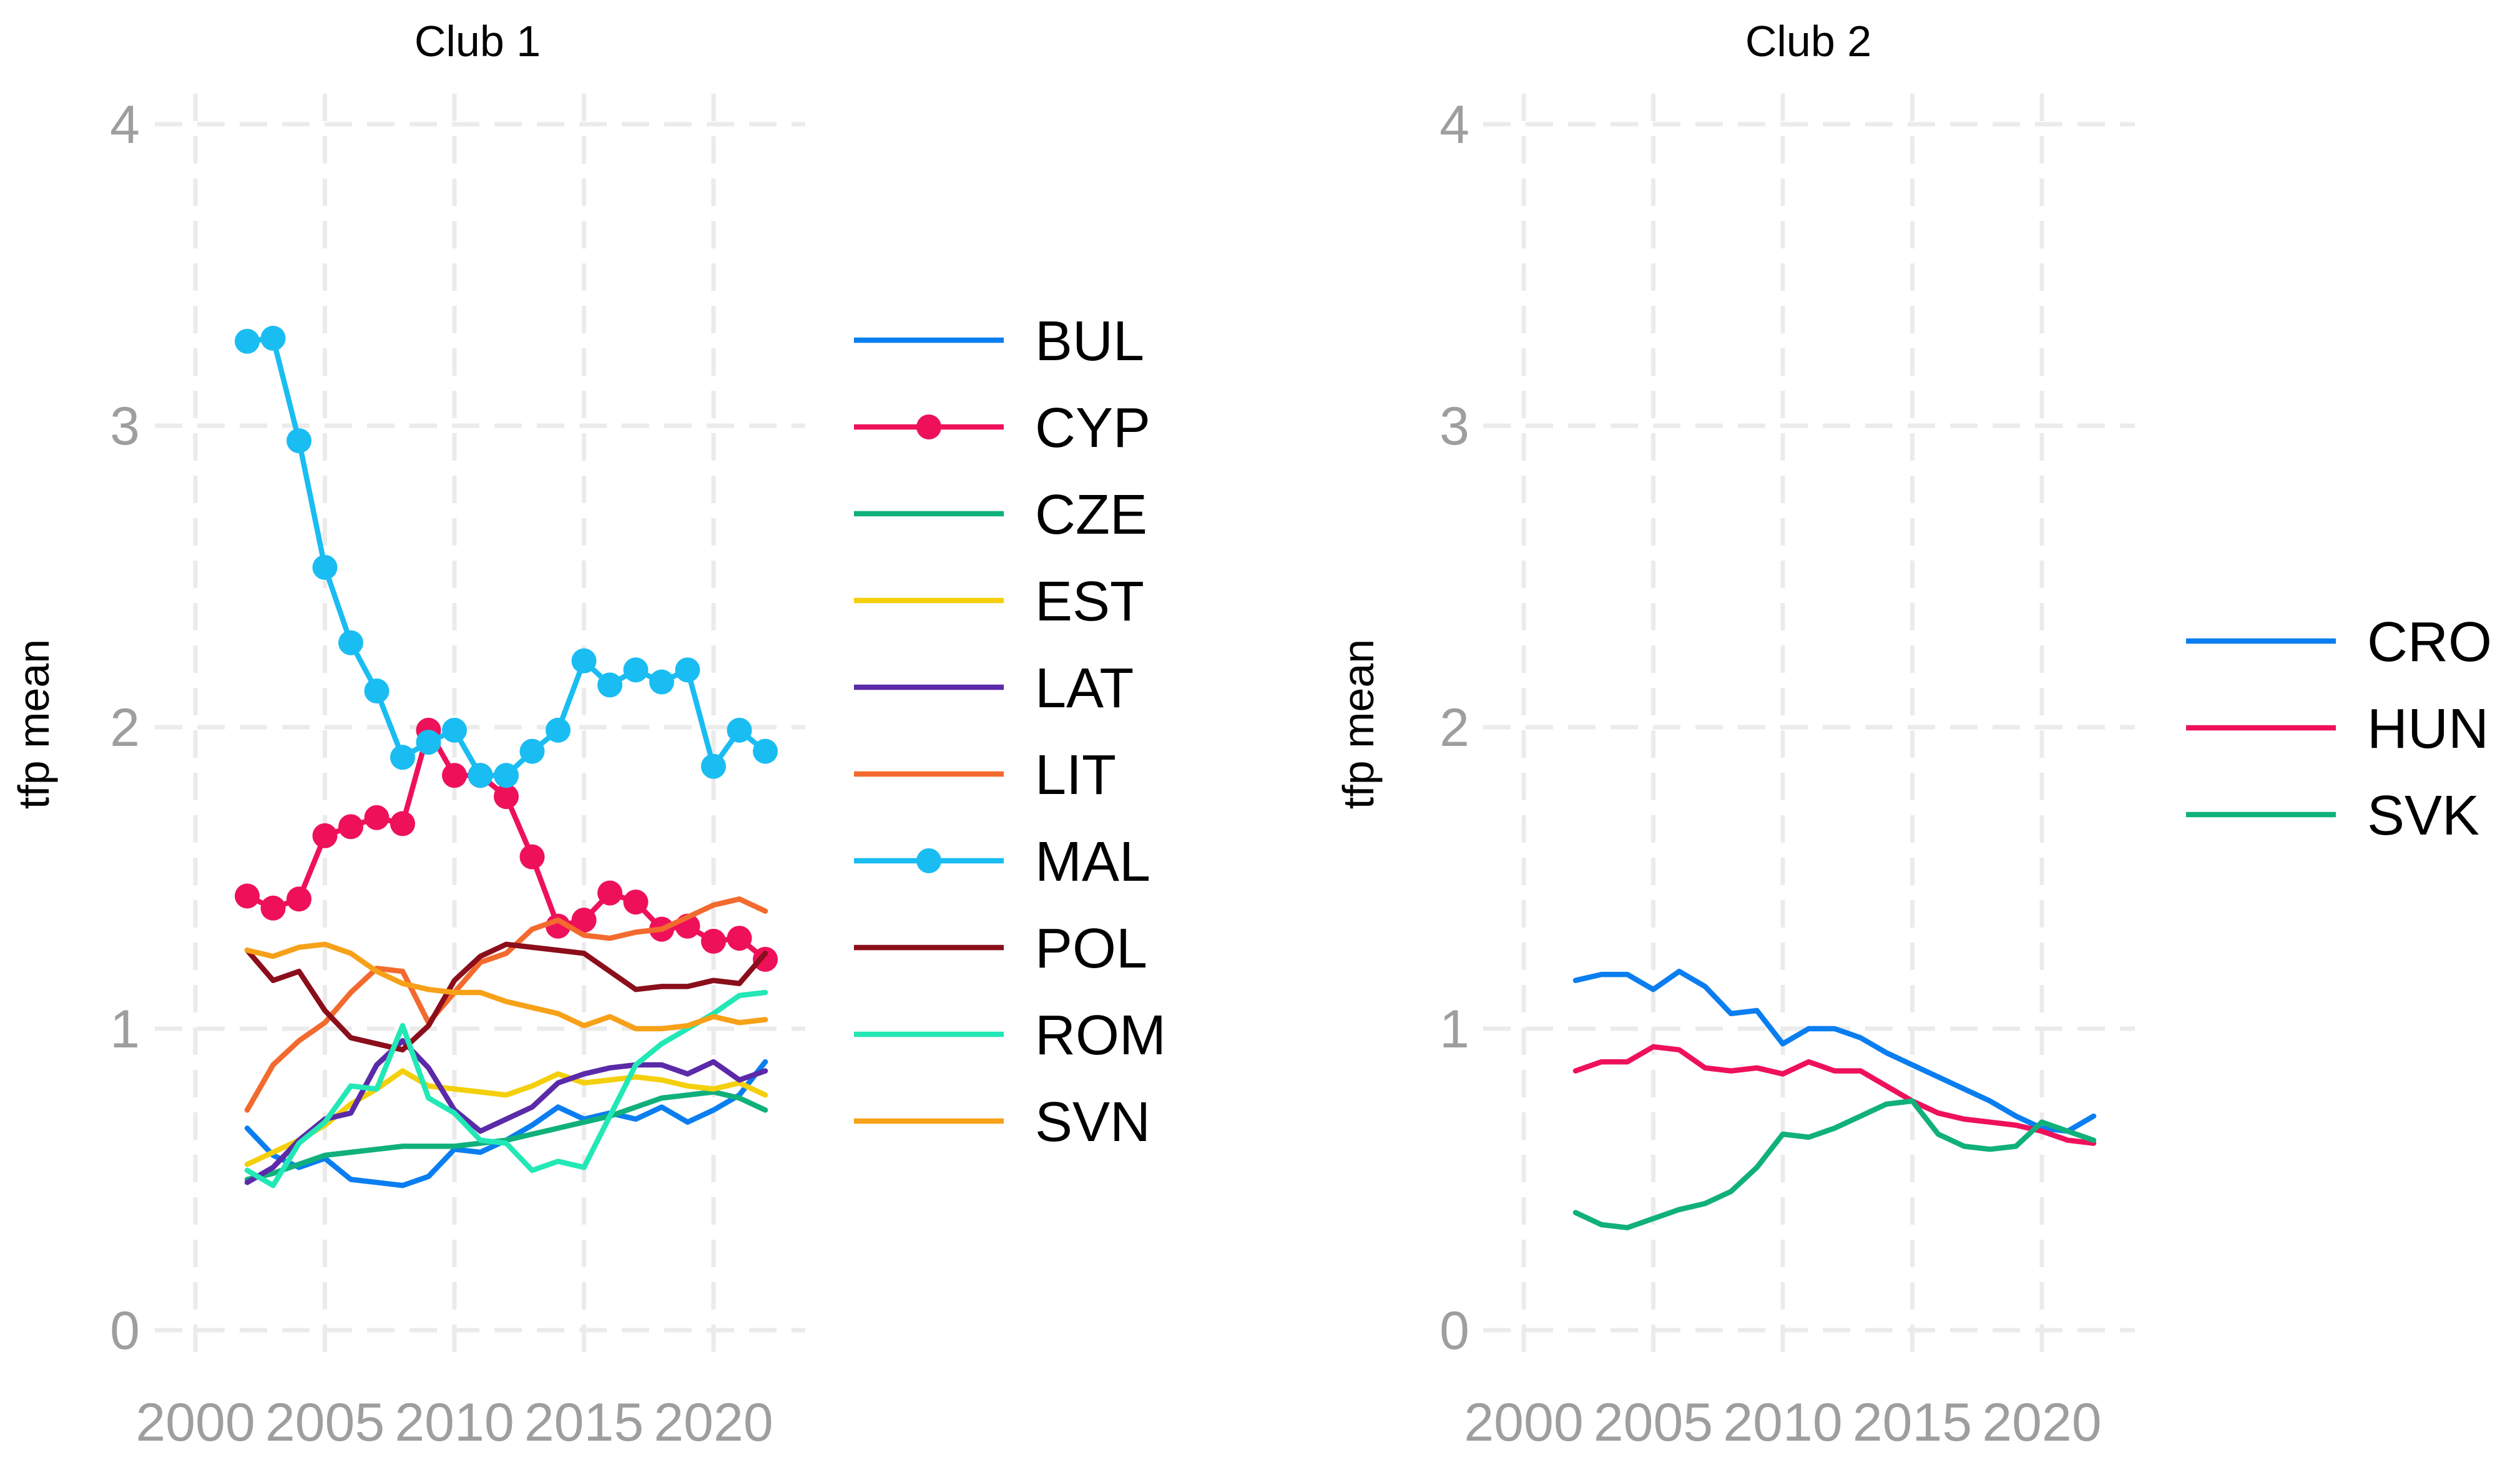 The width and height of the screenshot is (2520, 1460). I want to click on series-line-lat, so click(506, 1111).